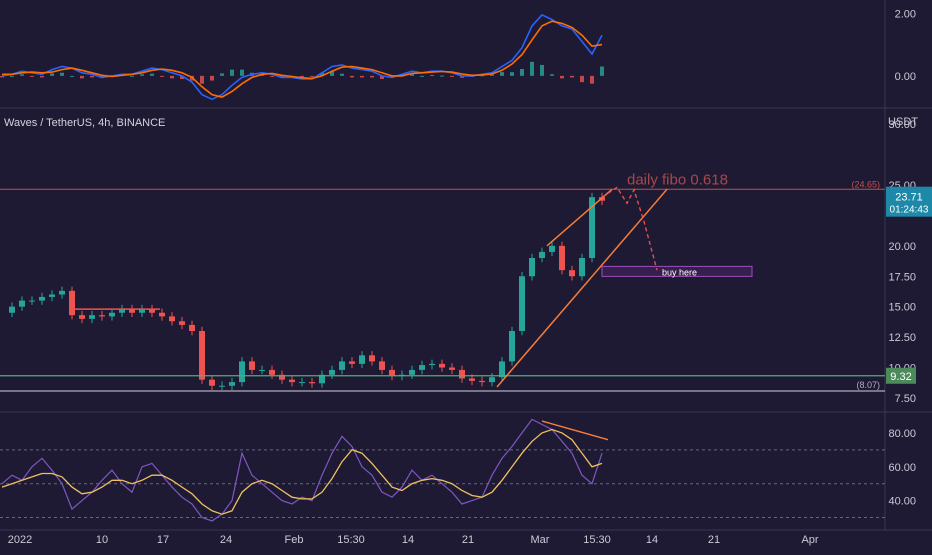  Describe the element at coordinates (714, 540) in the screenshot. I see `time-axis-label: 21` at that location.